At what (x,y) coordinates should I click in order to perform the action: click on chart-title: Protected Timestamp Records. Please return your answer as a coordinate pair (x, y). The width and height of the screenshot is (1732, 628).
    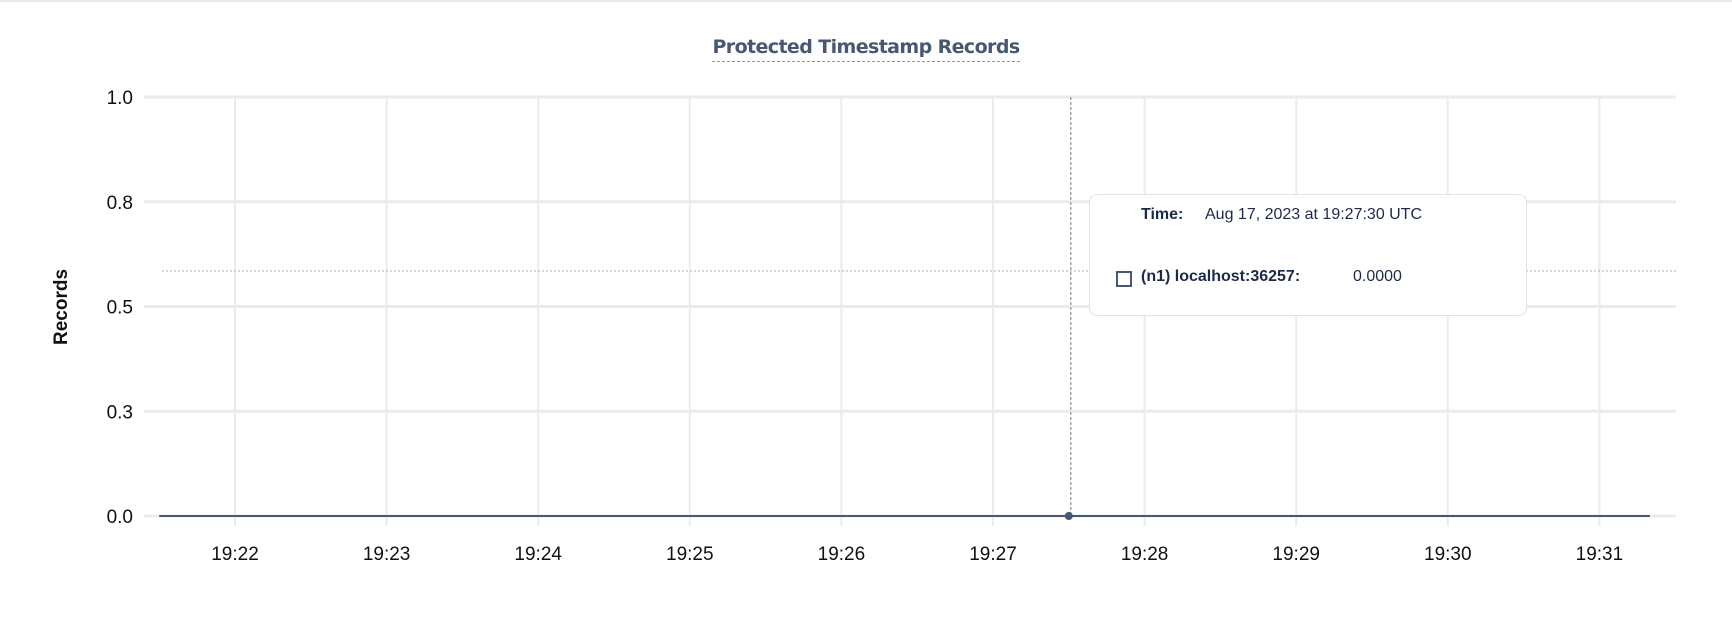
    Looking at the image, I should click on (866, 49).